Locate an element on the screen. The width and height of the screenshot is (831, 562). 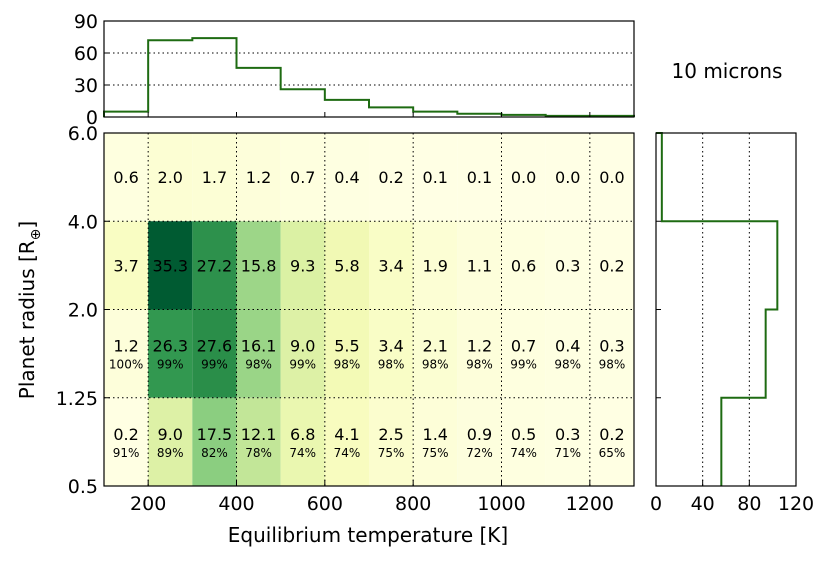
top-histogram-panel: 0 30 60 90 is located at coordinates (354, 70).